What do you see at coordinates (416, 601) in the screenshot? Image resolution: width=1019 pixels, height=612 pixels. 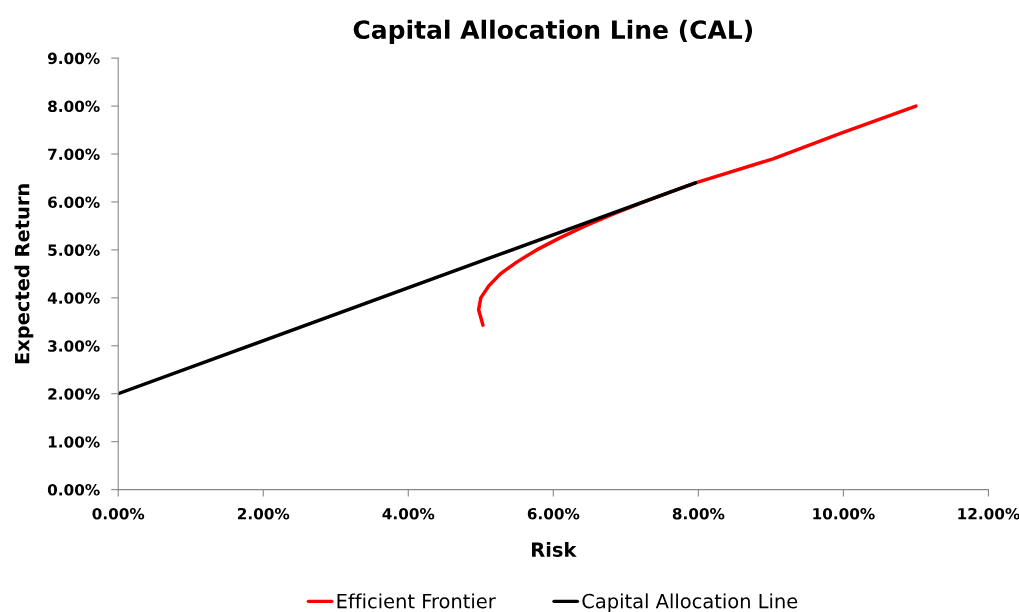 I see `legend-label: Efficient Frontier` at bounding box center [416, 601].